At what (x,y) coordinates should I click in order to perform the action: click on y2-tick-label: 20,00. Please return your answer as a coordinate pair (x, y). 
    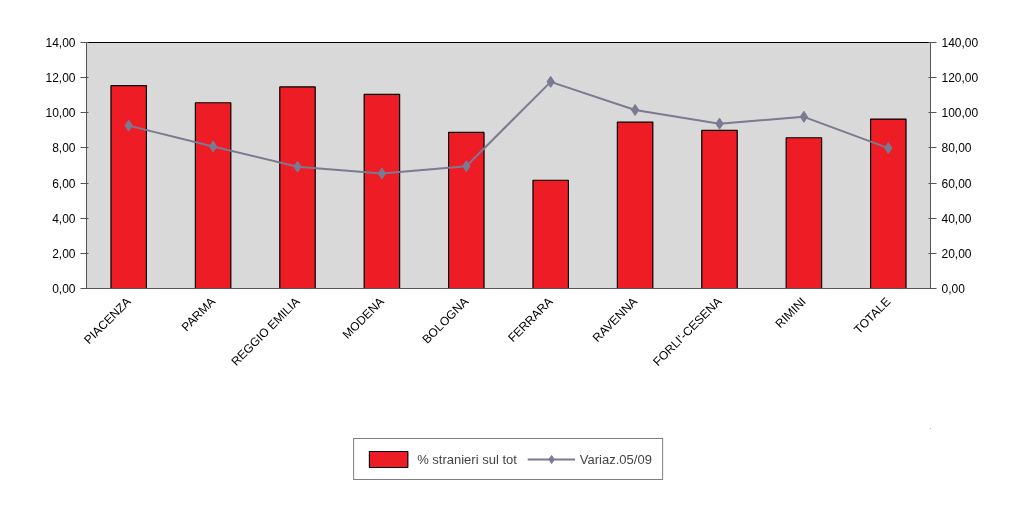
    Looking at the image, I should click on (956, 253).